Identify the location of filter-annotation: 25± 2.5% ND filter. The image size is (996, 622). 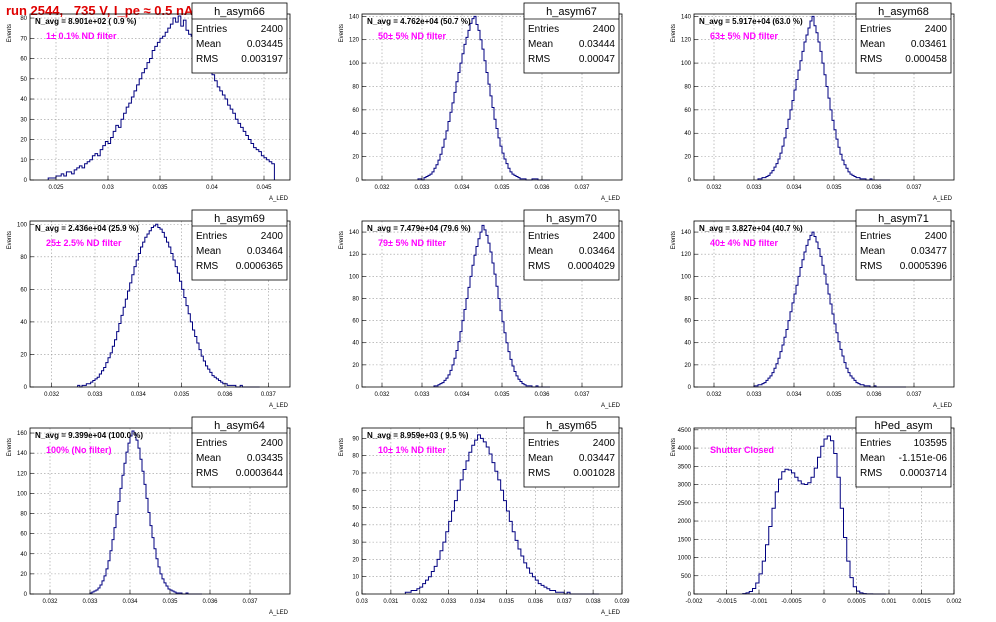
(84, 243).